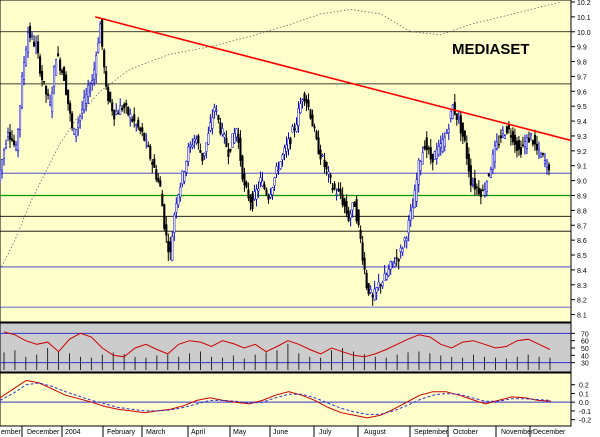  Describe the element at coordinates (582, 256) in the screenshot. I see `price-axis-label: 8.5` at that location.